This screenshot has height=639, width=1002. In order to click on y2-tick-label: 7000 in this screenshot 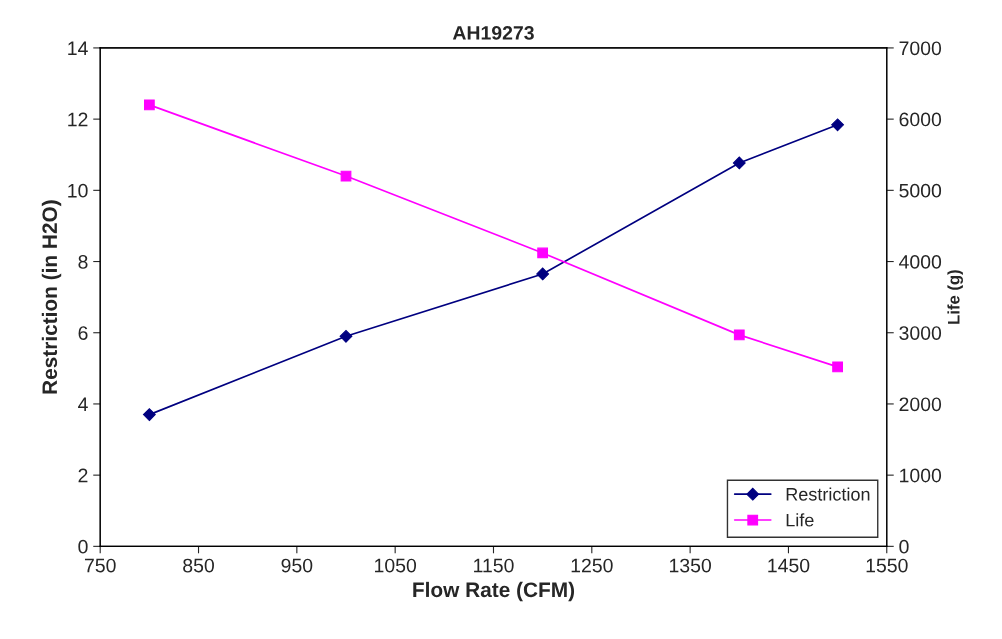, I will do `click(920, 48)`.